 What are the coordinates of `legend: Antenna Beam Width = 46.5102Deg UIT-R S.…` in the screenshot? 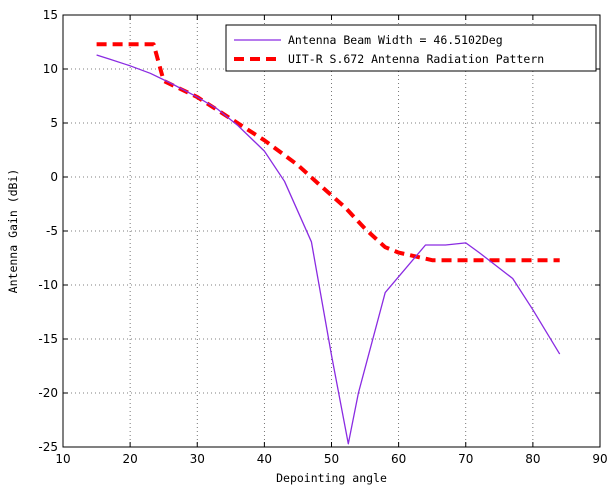 It's located at (411, 48).